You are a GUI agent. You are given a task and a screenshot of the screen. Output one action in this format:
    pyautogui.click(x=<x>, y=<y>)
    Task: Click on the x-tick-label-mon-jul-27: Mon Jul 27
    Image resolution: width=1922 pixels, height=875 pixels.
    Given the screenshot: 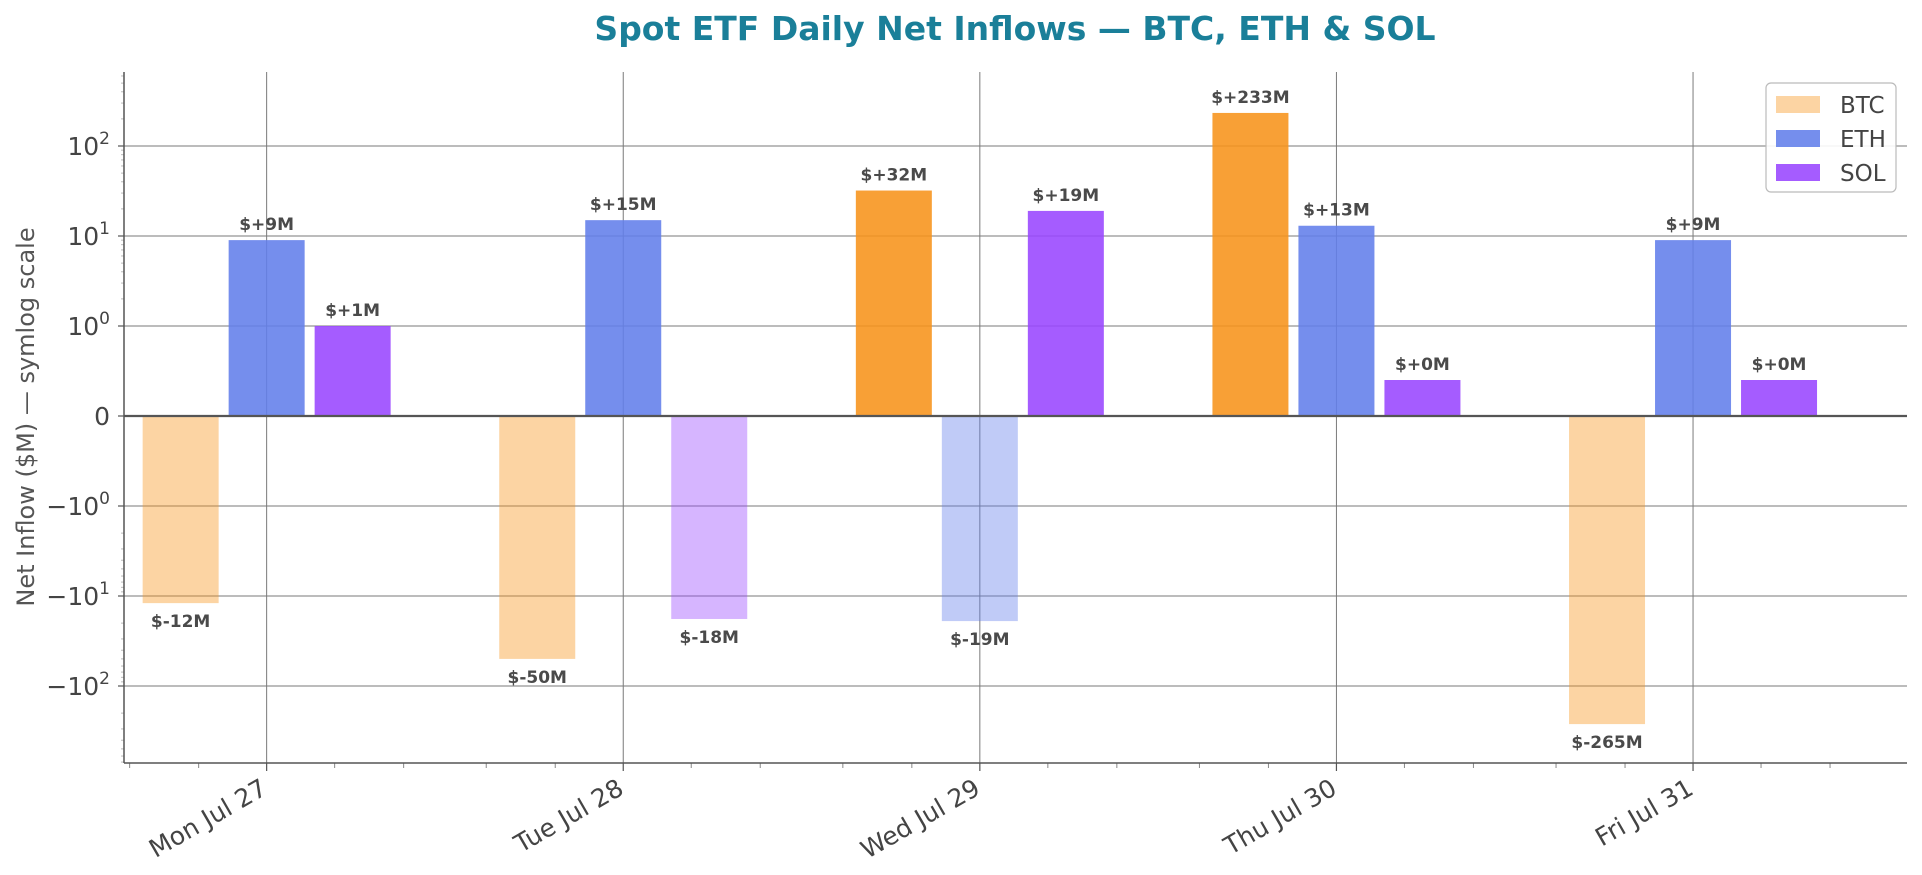 What is the action you would take?
    pyautogui.click(x=208, y=818)
    